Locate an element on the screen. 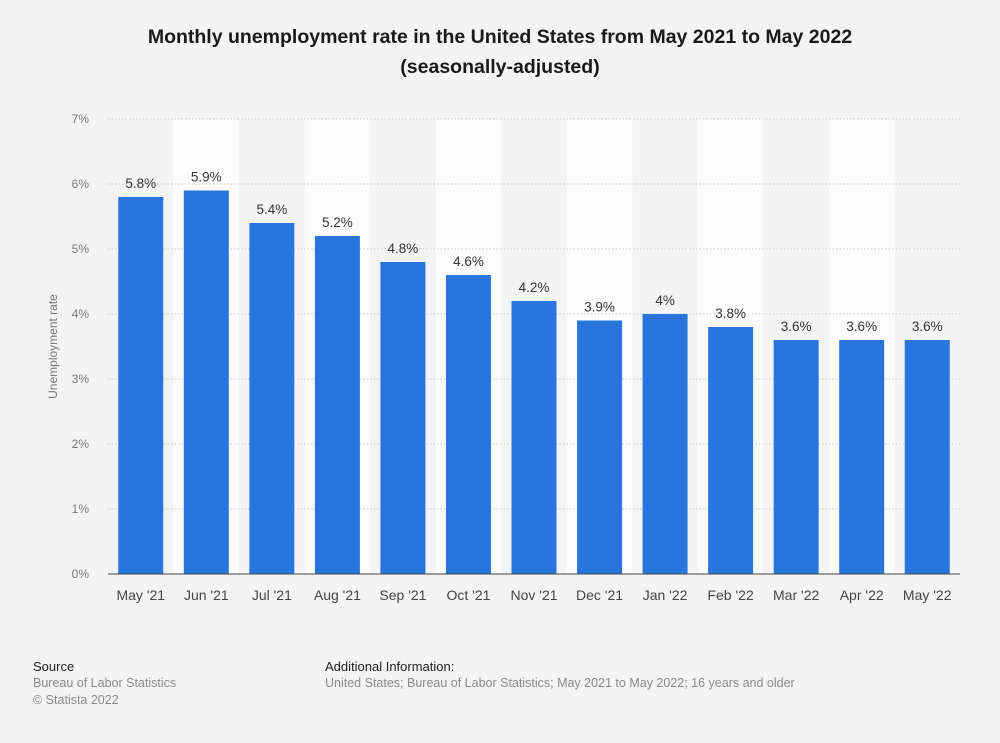  source-line-2: © Statista 2022 is located at coordinates (76, 700).